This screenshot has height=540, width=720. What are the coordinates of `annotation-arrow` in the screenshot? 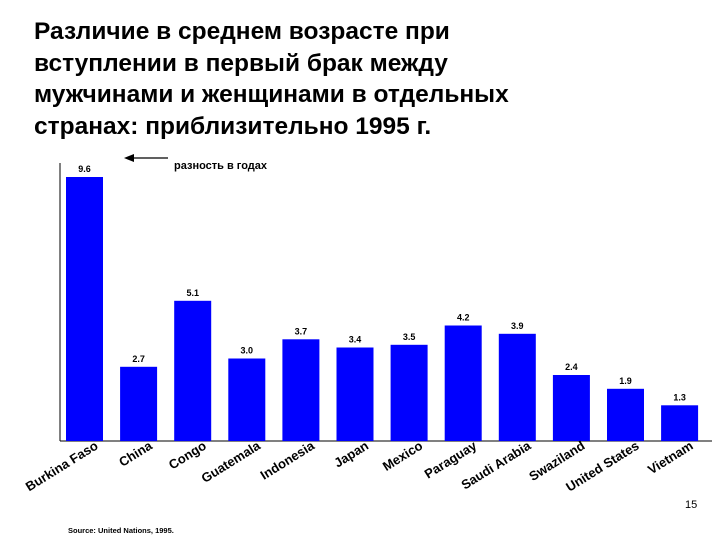 It's located at (146, 158).